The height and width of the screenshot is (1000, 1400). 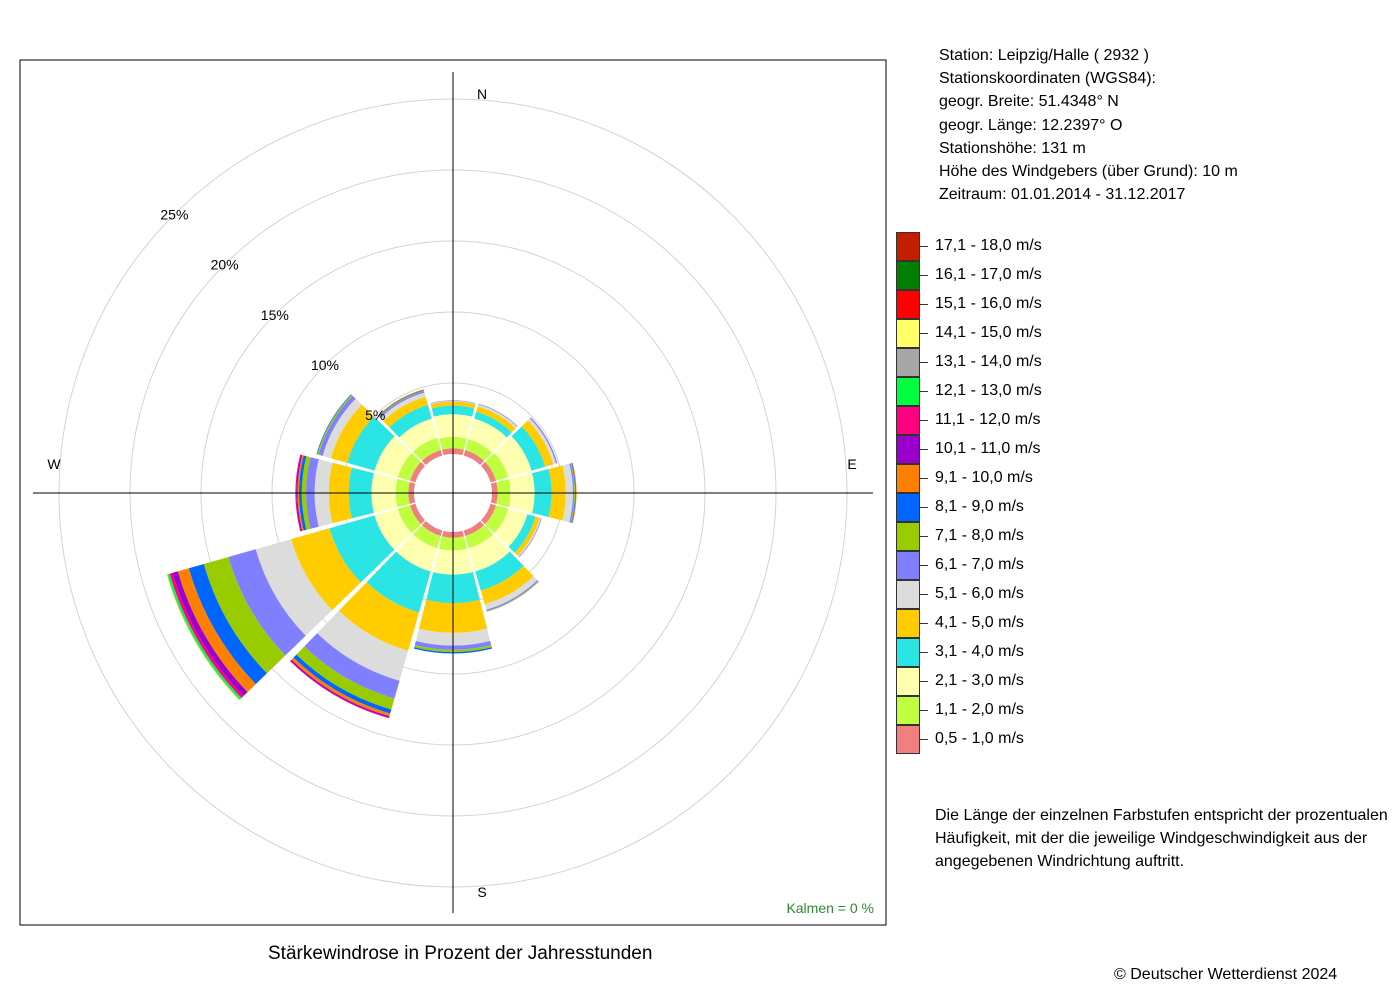 What do you see at coordinates (1226, 974) in the screenshot?
I see `copyright-notice: © Deutscher Wetterdienst 2024` at bounding box center [1226, 974].